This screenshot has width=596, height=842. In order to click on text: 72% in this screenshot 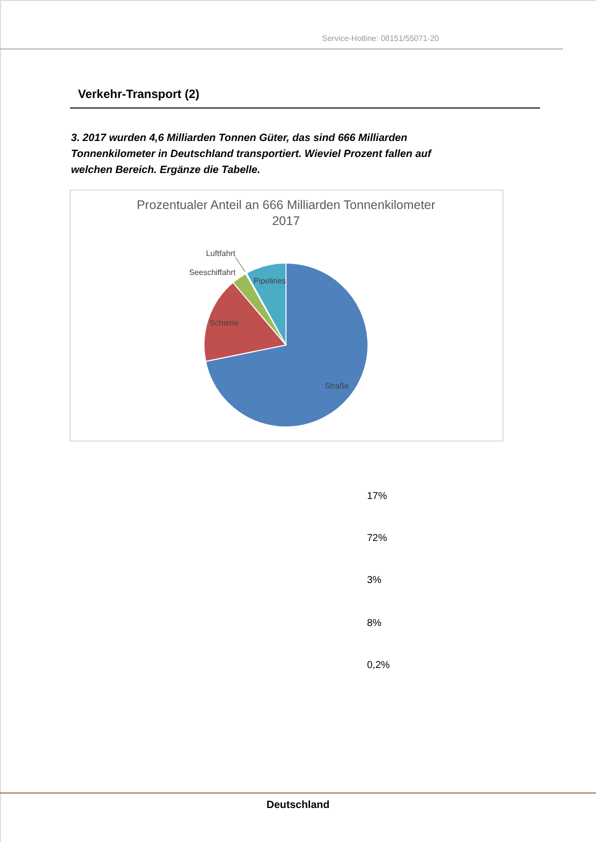, I will do `click(377, 538)`.